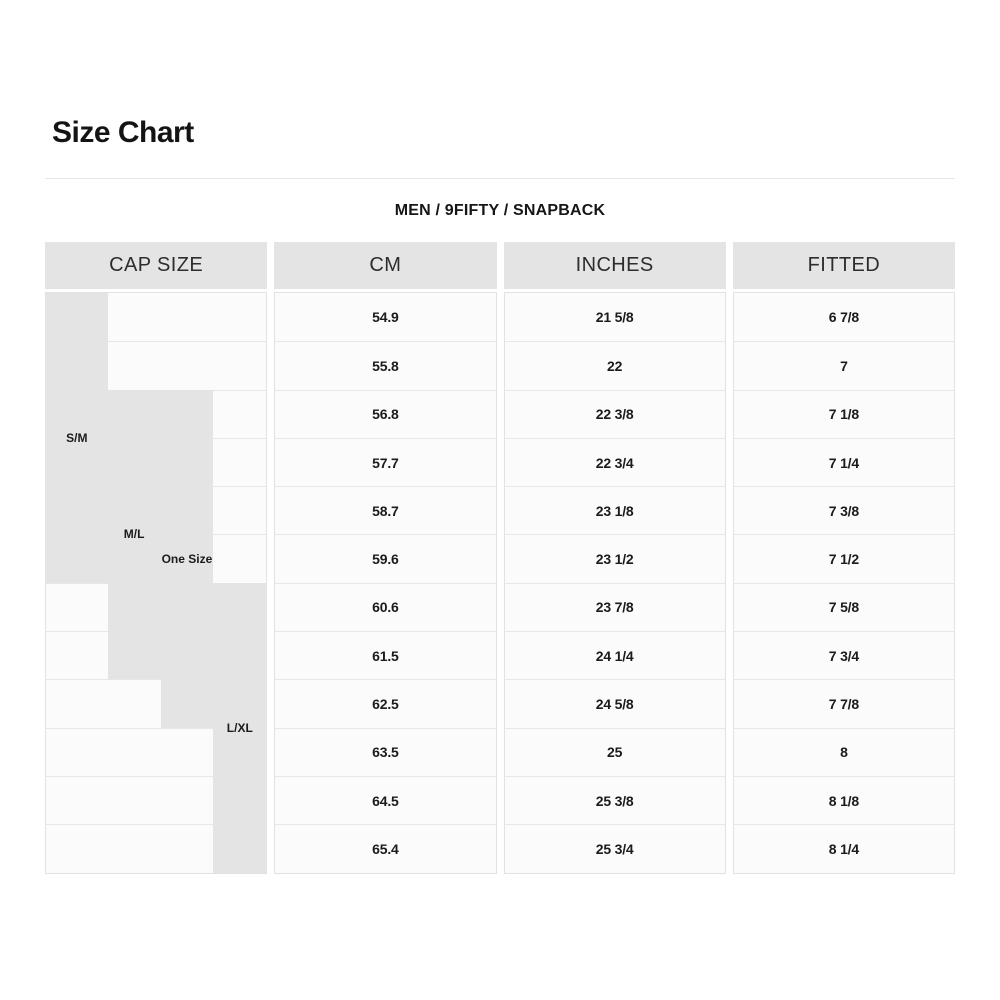 This screenshot has height=1000, width=1000. What do you see at coordinates (843, 607) in the screenshot?
I see `fitted-value-cell: 7 5/8` at bounding box center [843, 607].